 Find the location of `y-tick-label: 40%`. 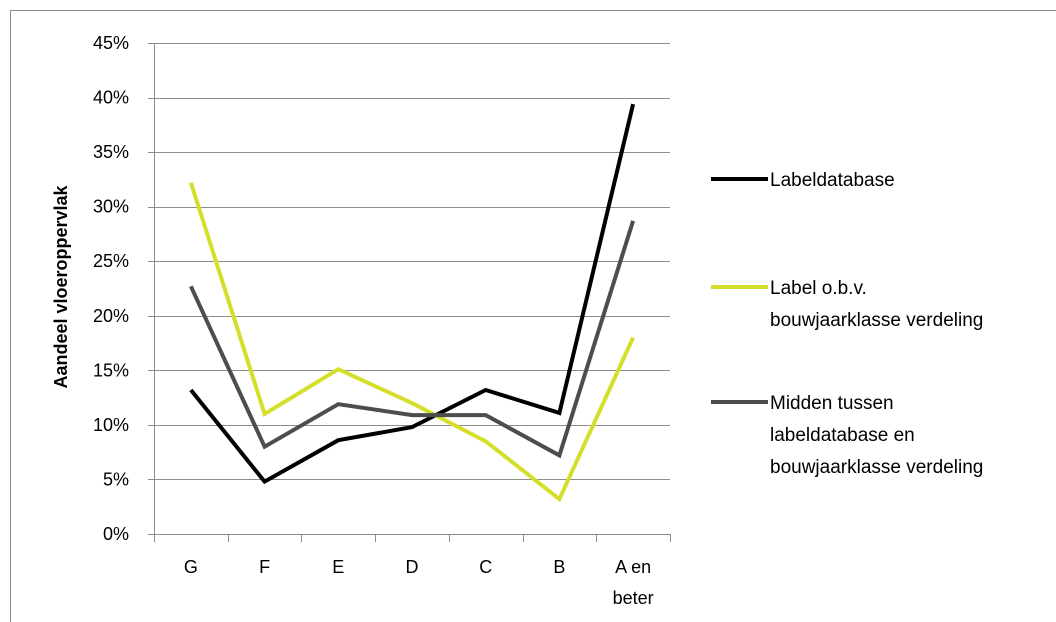

y-tick-label: 40% is located at coordinates (111, 98).